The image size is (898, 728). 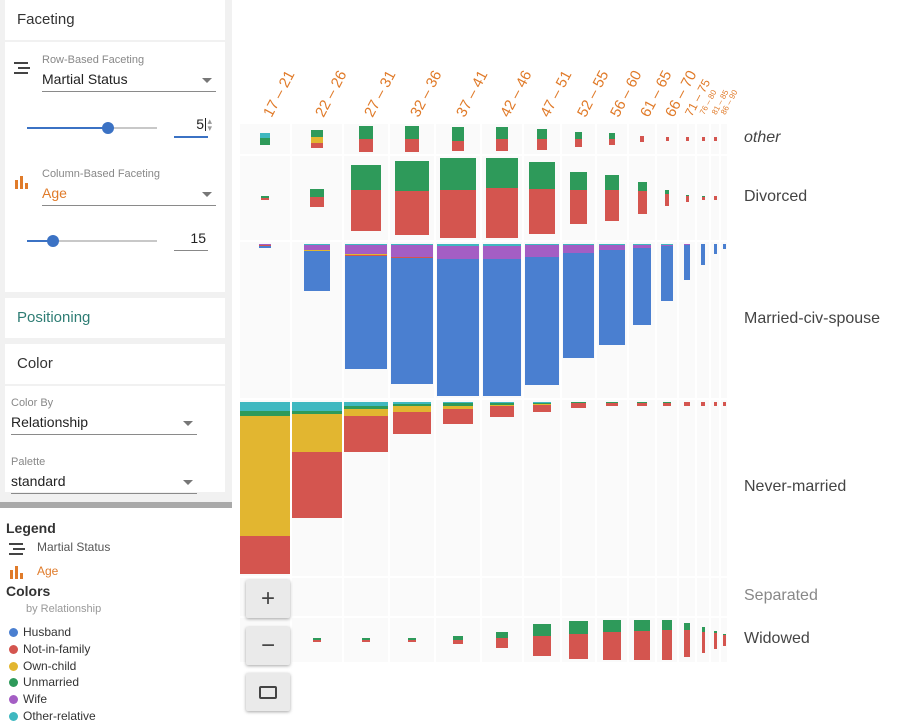 I want to click on column-count-slider, so click(x=92, y=241).